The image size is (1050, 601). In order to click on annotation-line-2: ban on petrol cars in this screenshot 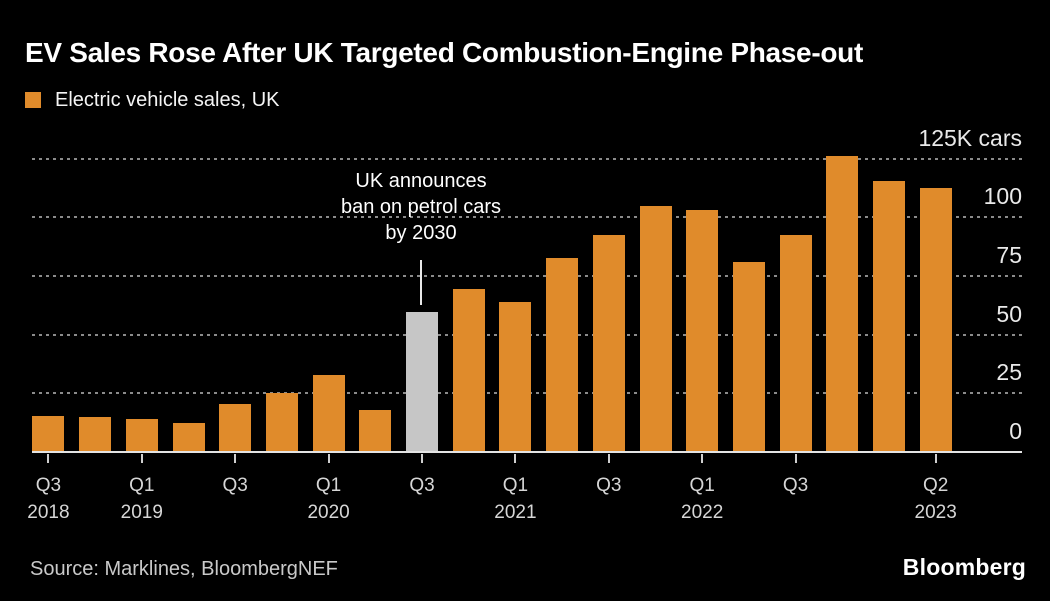, I will do `click(421, 207)`.